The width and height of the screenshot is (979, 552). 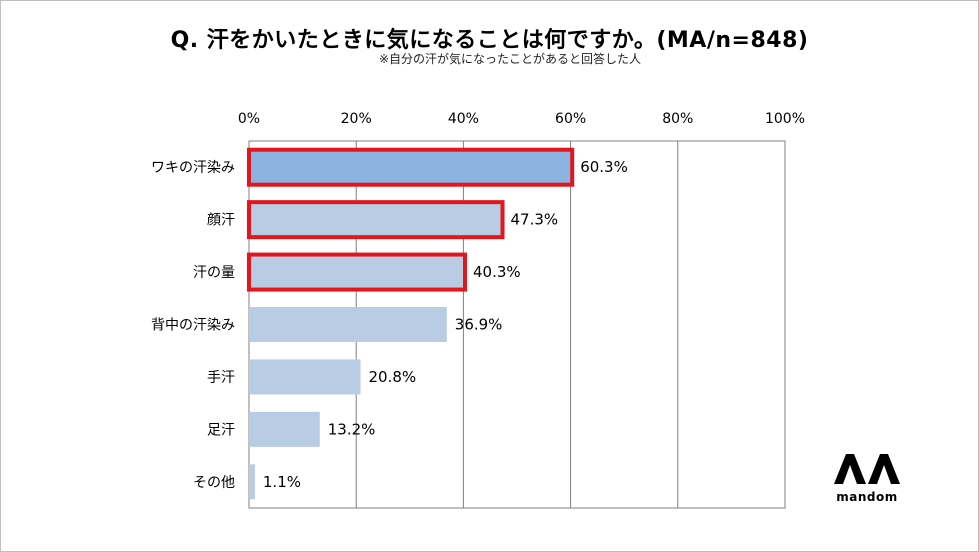 I want to click on category-label: ワキの汗染み, so click(x=193, y=168).